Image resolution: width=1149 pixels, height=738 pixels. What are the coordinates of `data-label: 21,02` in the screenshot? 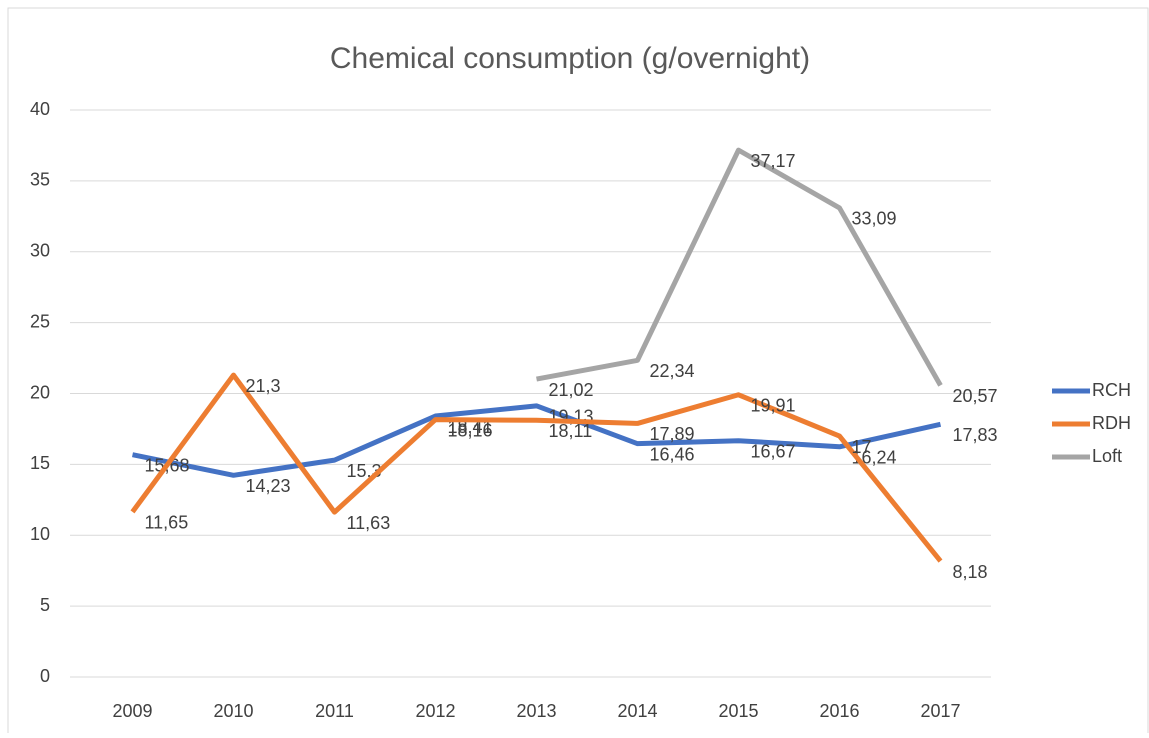 It's located at (571, 390).